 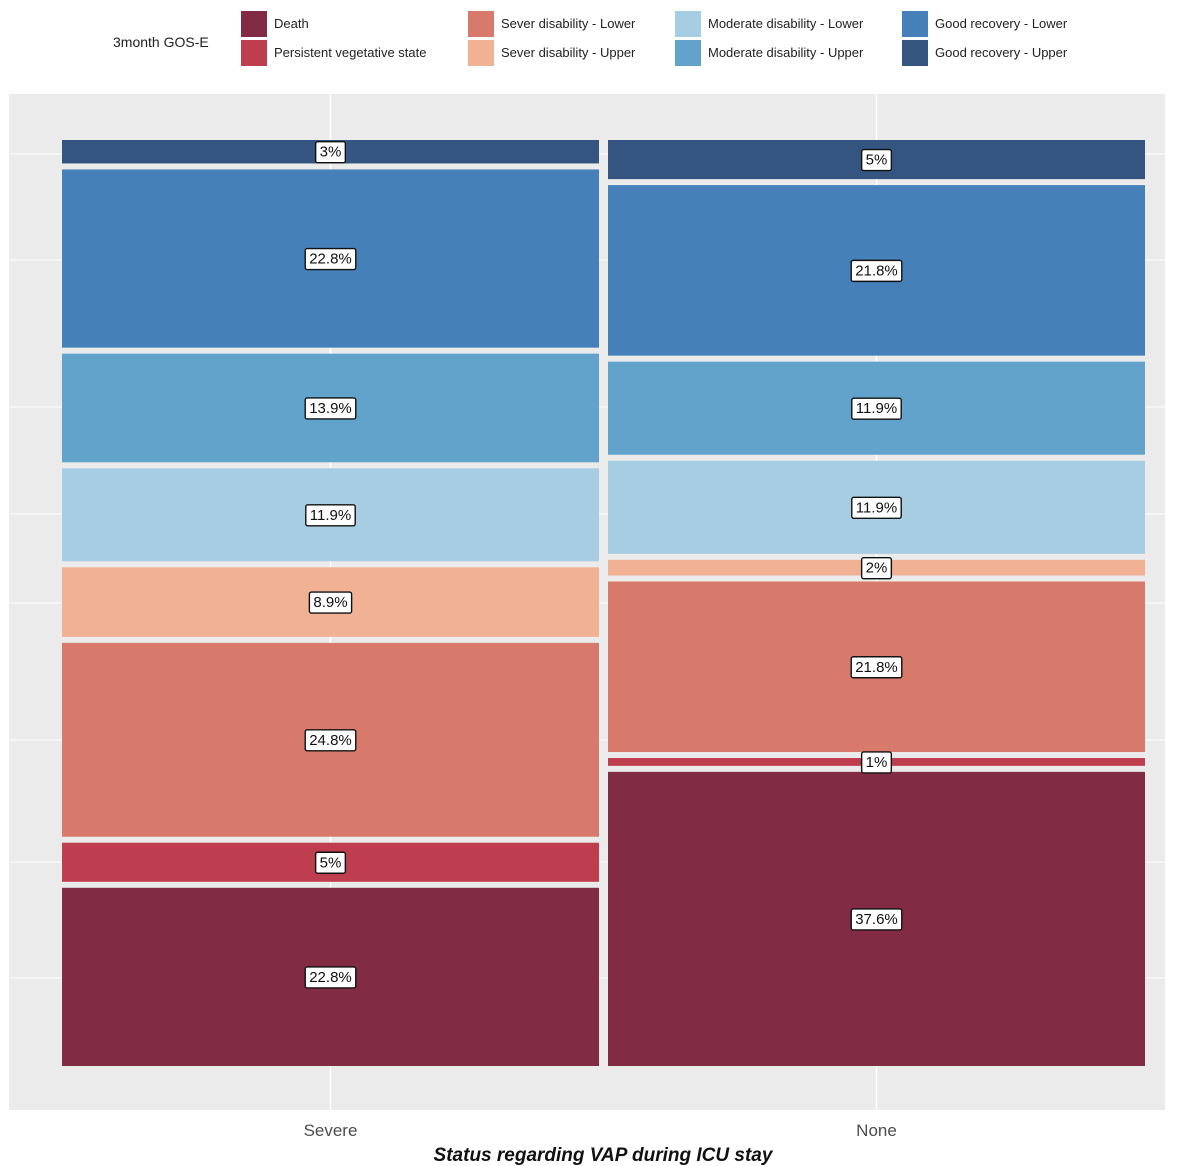 What do you see at coordinates (786, 23) in the screenshot?
I see `legend-label: Moderate disability - Lower` at bounding box center [786, 23].